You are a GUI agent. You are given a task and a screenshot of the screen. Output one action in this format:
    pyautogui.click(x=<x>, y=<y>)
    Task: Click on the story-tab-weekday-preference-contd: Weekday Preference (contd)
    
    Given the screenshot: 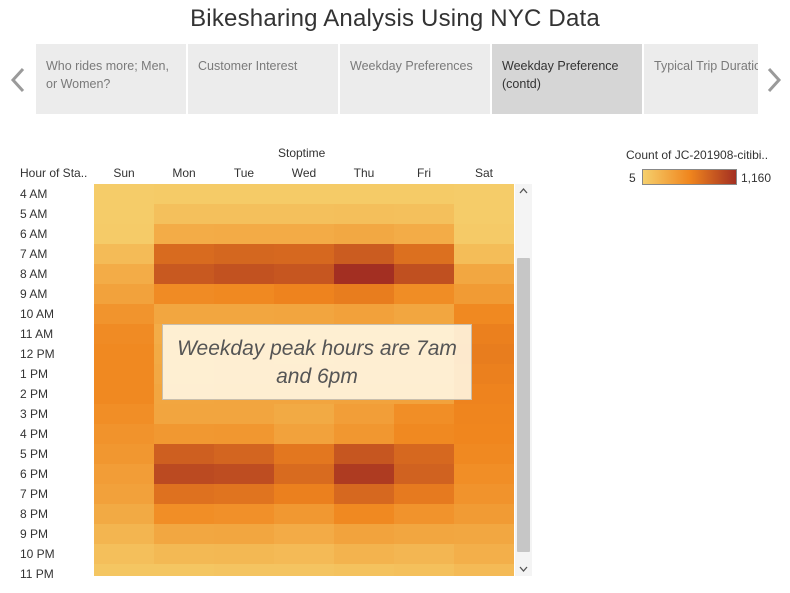 What is the action you would take?
    pyautogui.click(x=567, y=79)
    